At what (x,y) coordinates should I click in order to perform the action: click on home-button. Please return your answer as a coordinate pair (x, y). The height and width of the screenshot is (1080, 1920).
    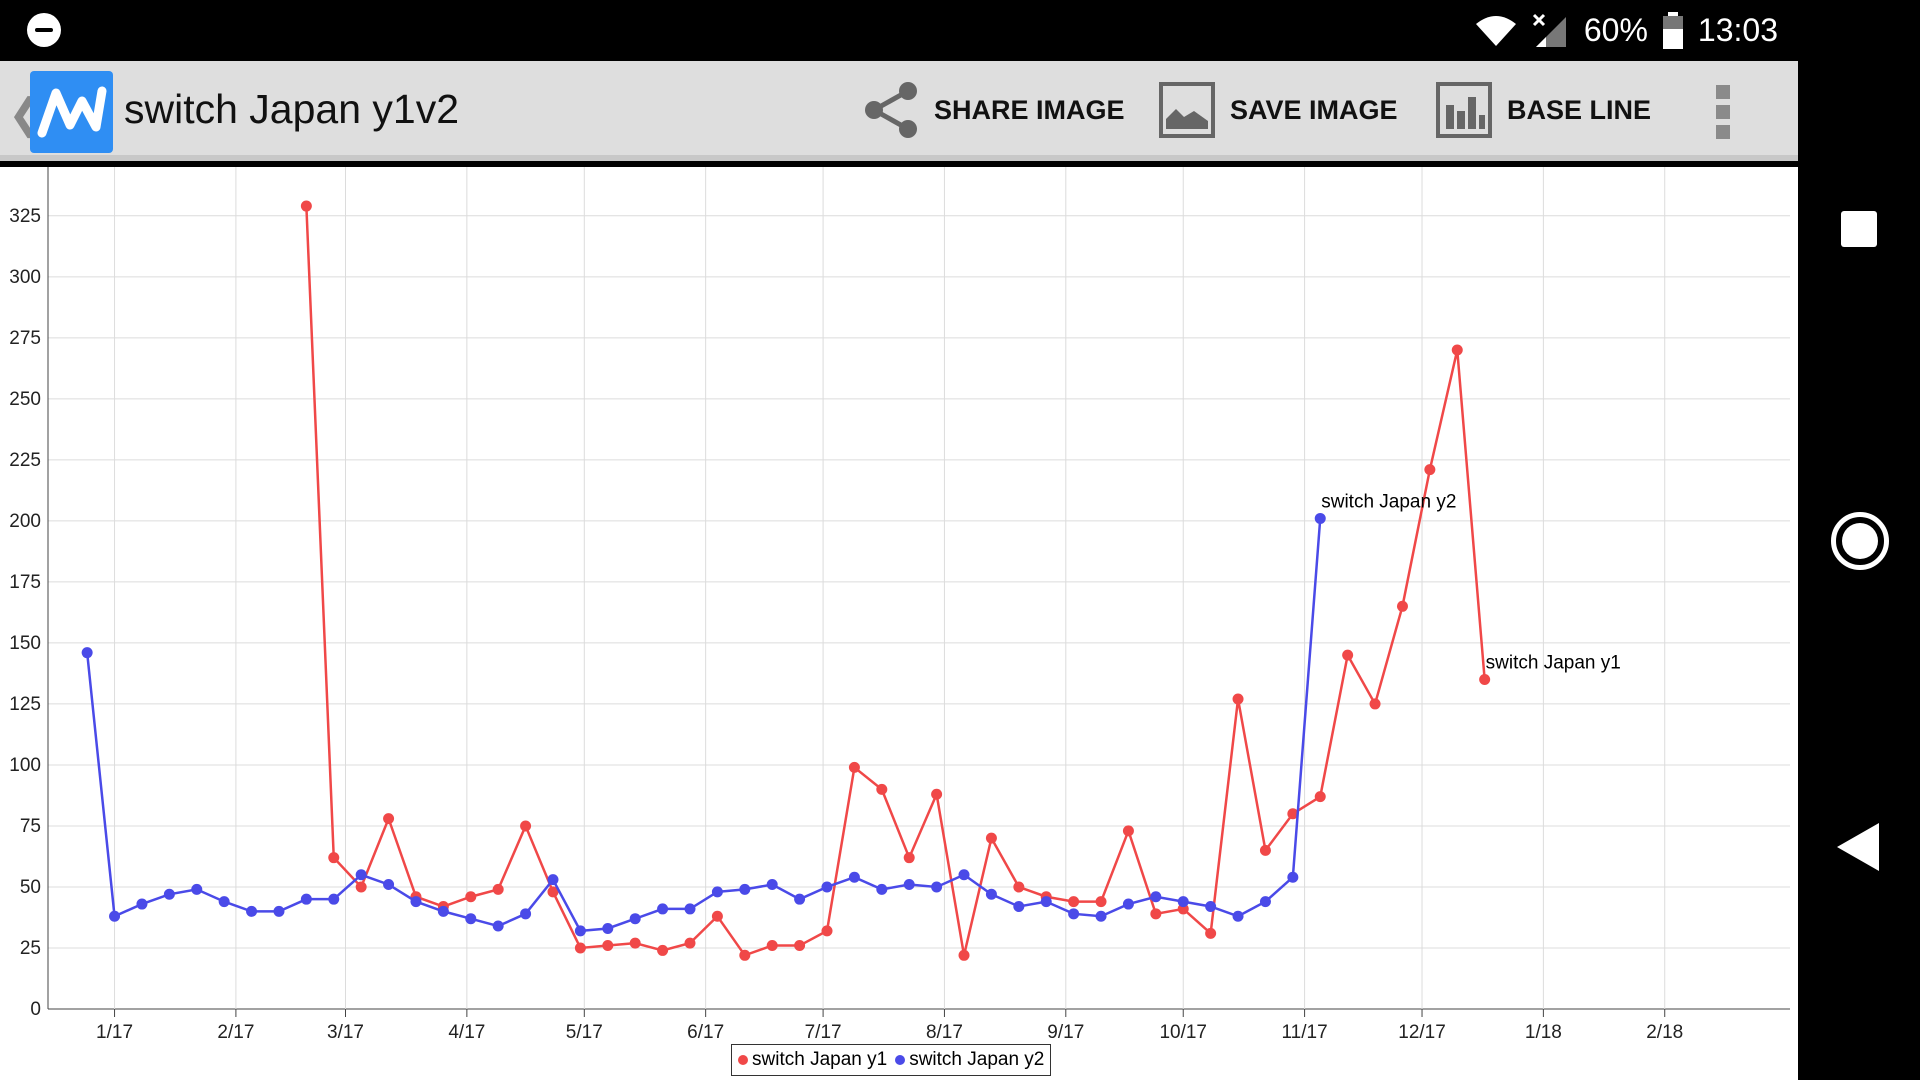
    Looking at the image, I should click on (1860, 541).